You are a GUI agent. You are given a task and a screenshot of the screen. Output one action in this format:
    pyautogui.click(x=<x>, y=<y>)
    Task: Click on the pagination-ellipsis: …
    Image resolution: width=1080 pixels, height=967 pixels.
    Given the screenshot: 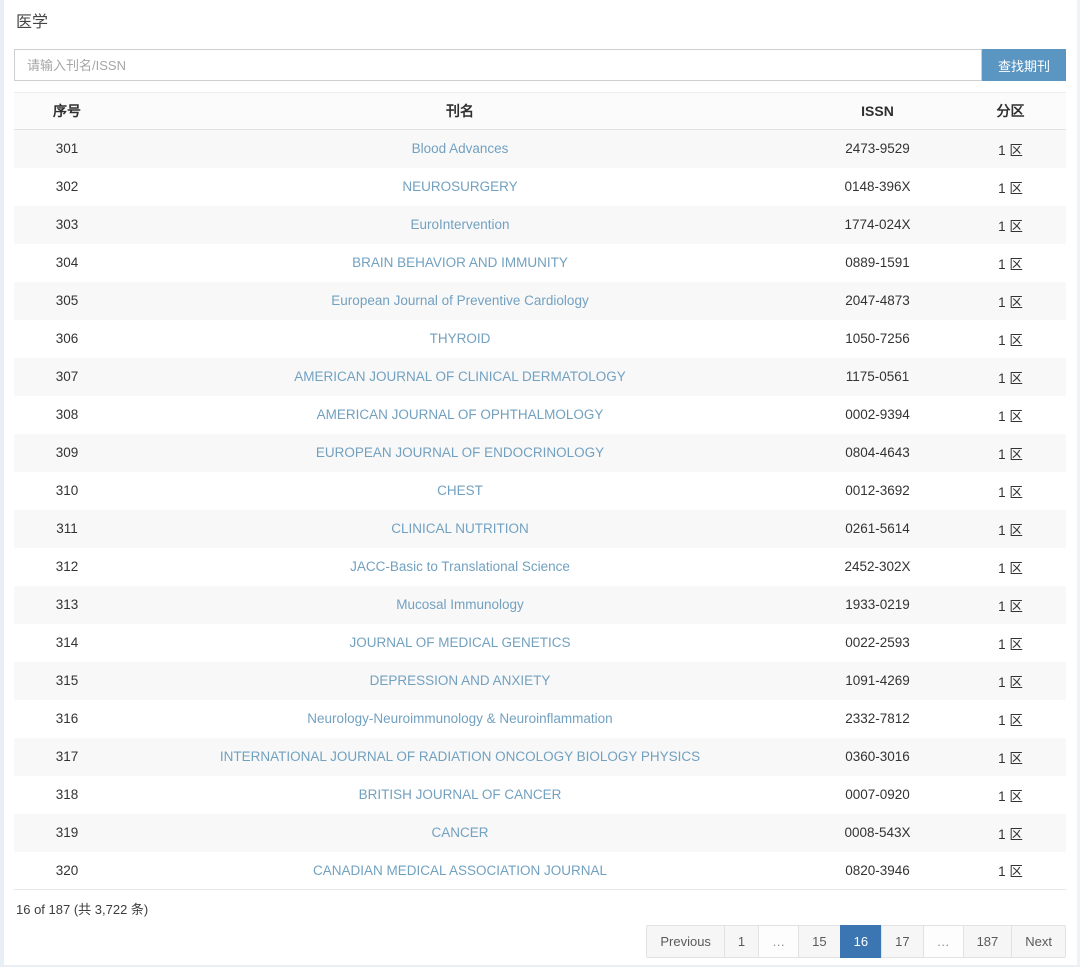 What is the action you would take?
    pyautogui.click(x=779, y=941)
    